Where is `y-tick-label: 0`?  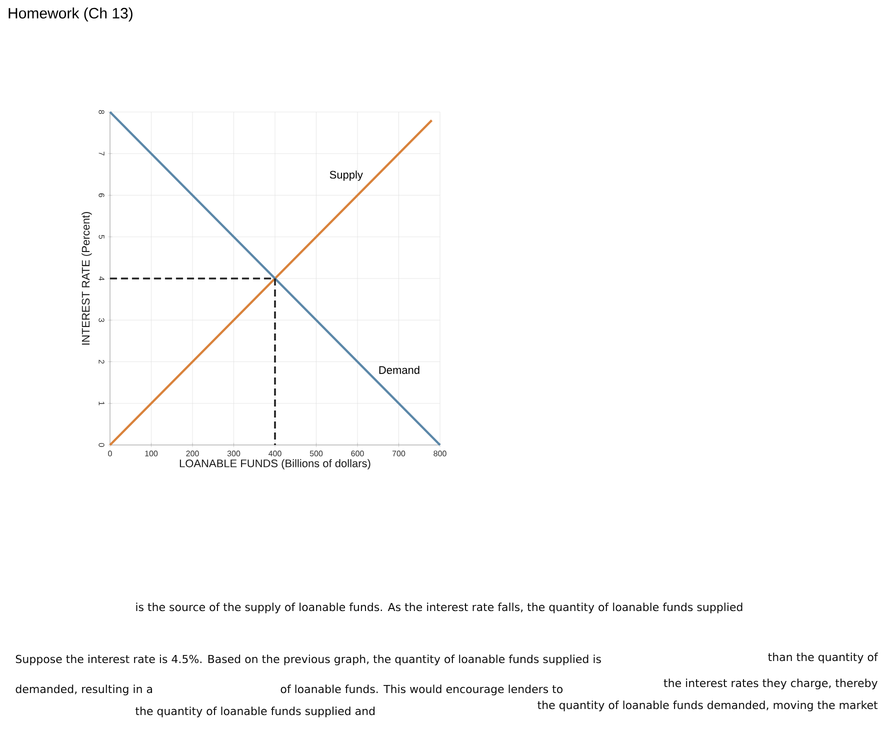
y-tick-label: 0 is located at coordinates (101, 445).